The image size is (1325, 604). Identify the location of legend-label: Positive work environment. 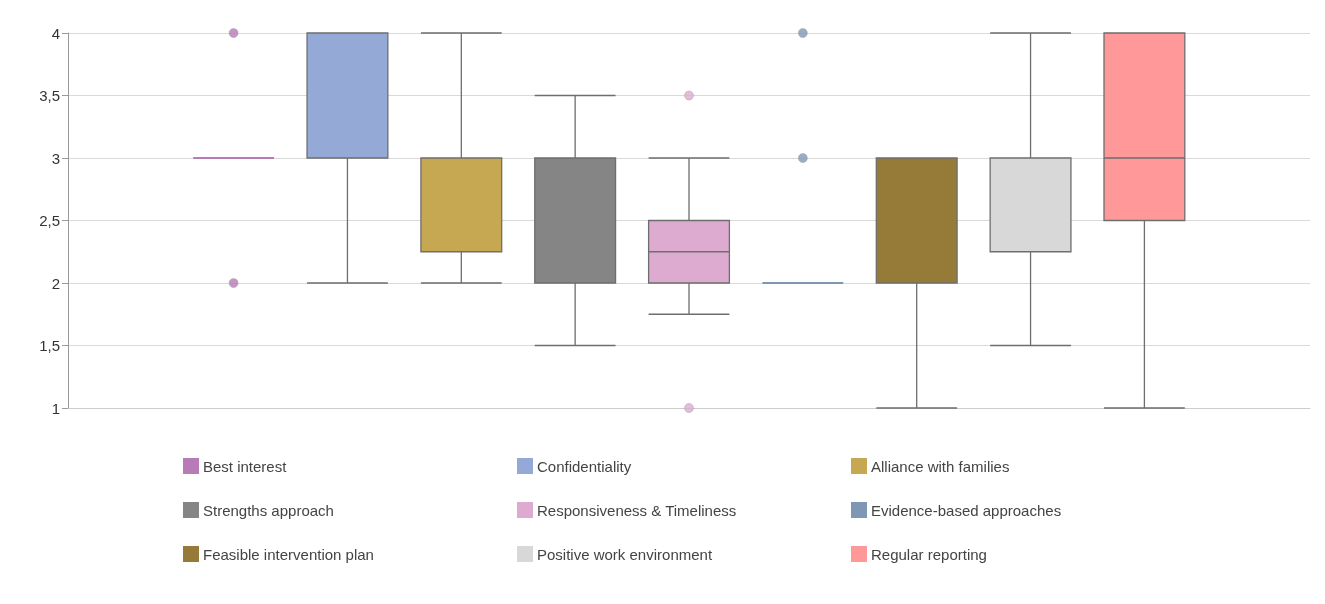
(625, 554).